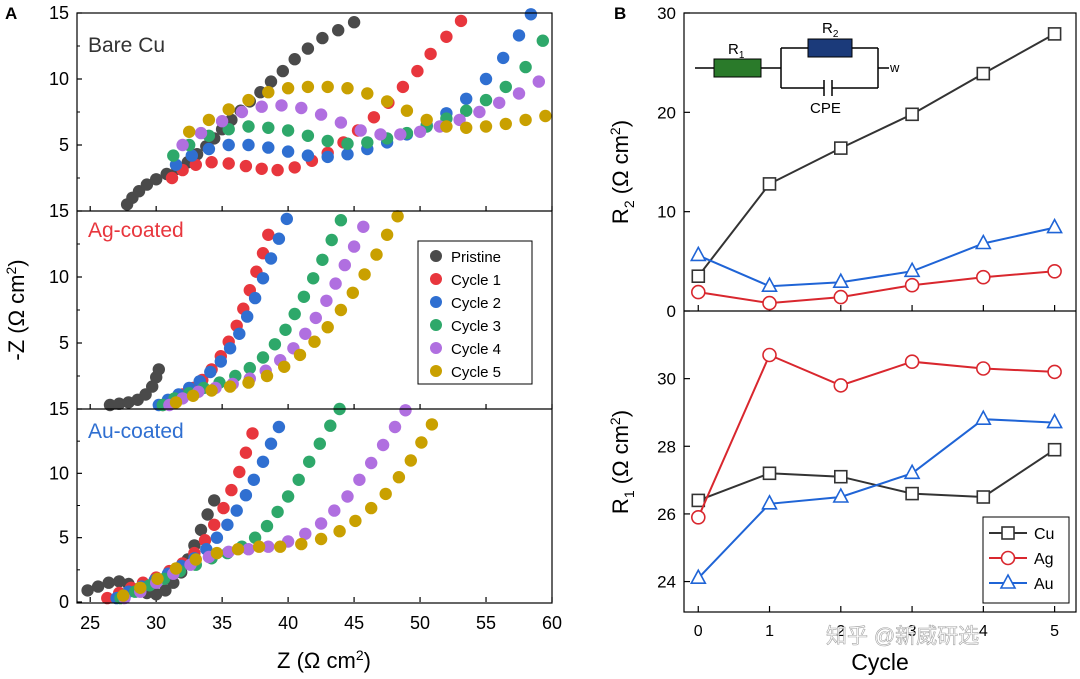 This screenshot has width=1080, height=679. I want to click on r1-circuit-label: R1, so click(736, 51).